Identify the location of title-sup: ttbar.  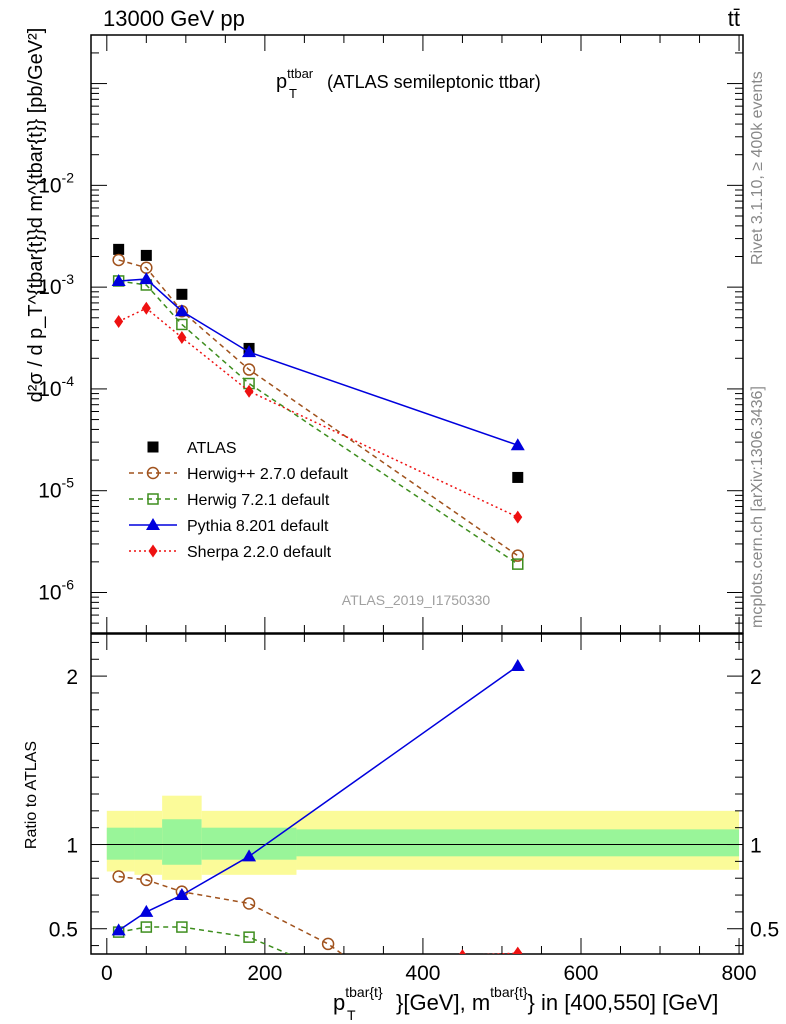
(300, 73).